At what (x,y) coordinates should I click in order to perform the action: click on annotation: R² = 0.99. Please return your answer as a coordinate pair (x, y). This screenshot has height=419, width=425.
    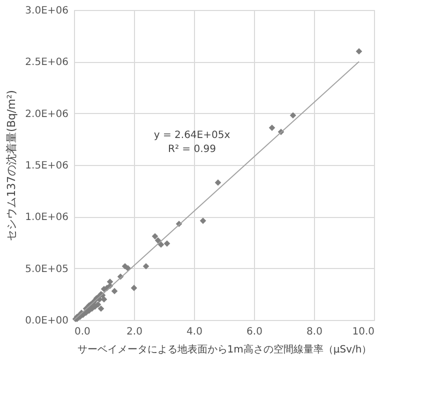
    Looking at the image, I should click on (192, 149).